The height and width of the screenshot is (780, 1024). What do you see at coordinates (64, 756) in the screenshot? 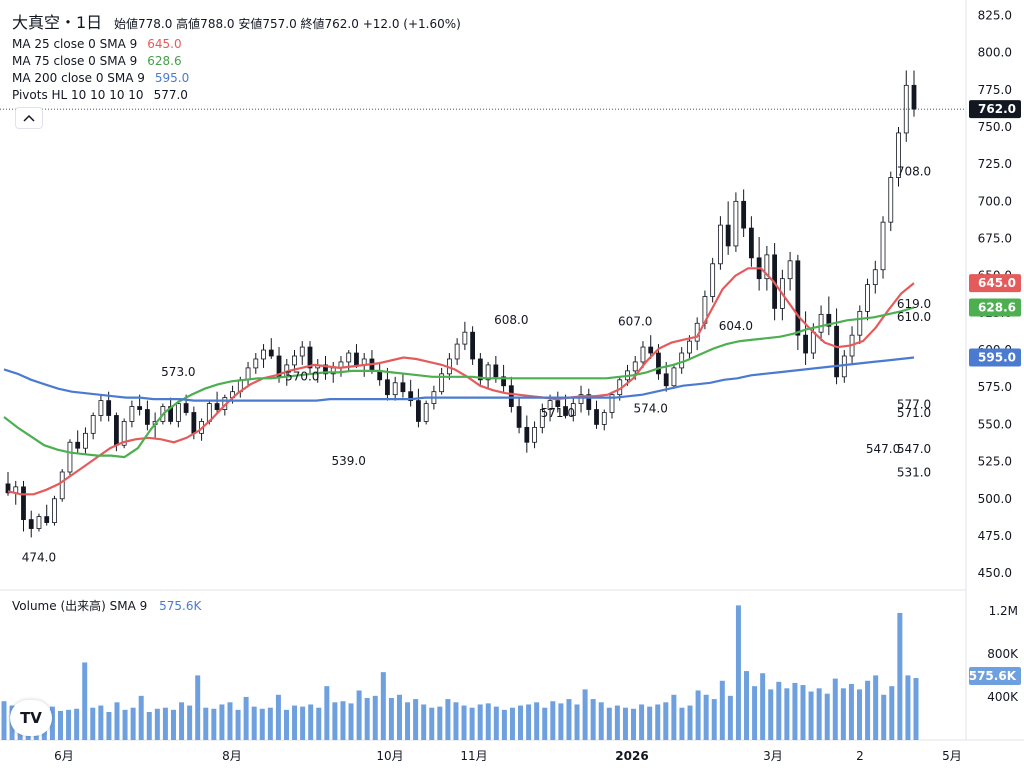
I see `time-tick-label: 6月` at bounding box center [64, 756].